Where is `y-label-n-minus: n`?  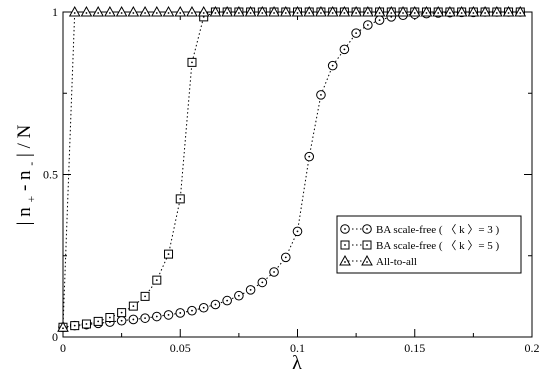 y-label-n-minus: n is located at coordinates (24, 175).